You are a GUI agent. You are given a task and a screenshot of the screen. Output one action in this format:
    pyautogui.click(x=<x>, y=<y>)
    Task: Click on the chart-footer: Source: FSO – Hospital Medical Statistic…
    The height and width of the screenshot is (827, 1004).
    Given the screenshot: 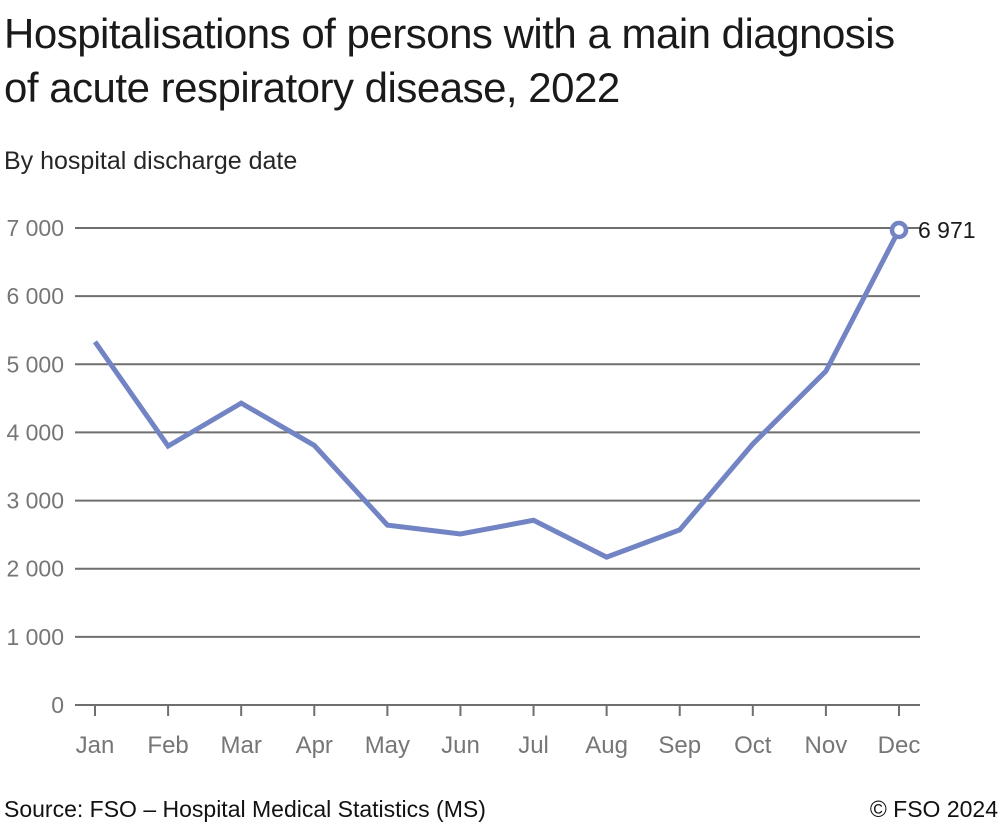 What is the action you would take?
    pyautogui.click(x=502, y=809)
    